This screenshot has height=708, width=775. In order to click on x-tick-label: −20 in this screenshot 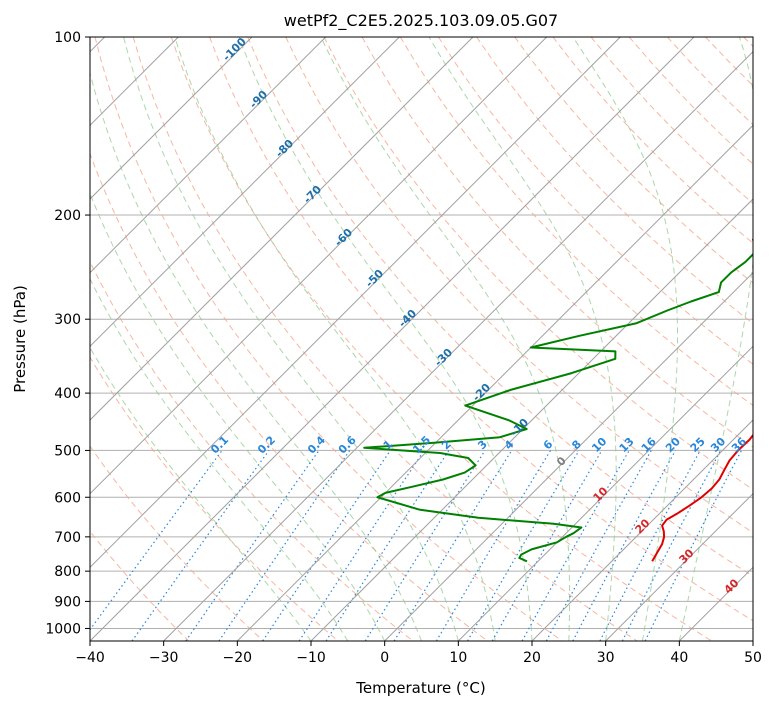, I will do `click(238, 658)`.